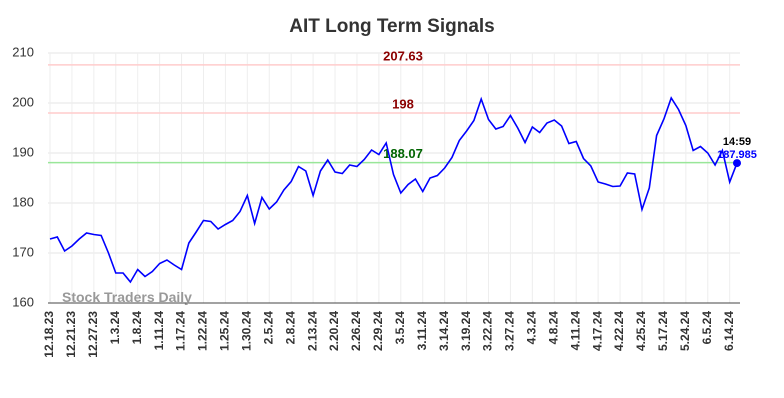 Image resolution: width=784 pixels, height=398 pixels. Describe the element at coordinates (619, 331) in the screenshot. I see `x-tick-label: 4.22.24` at that location.